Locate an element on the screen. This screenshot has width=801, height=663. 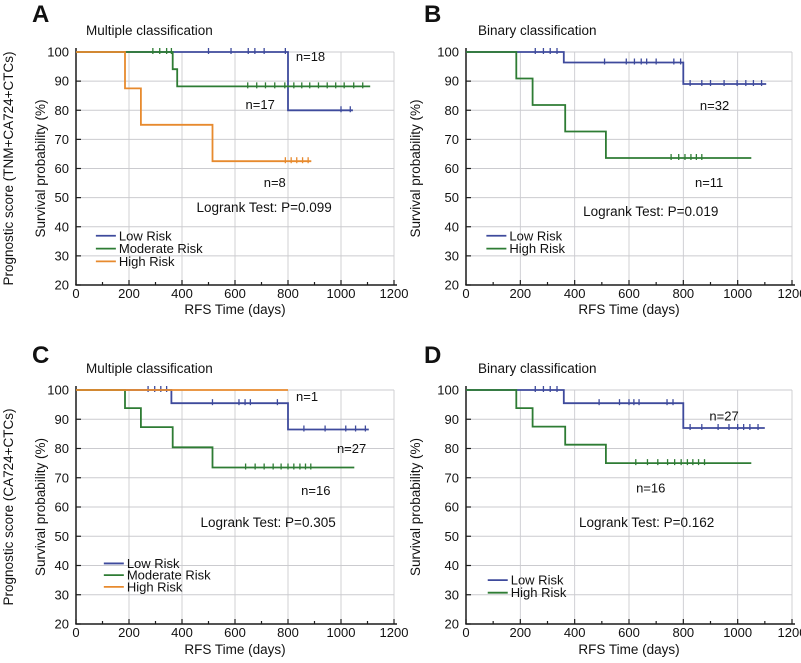
panel-letter: D is located at coordinates (432, 355).